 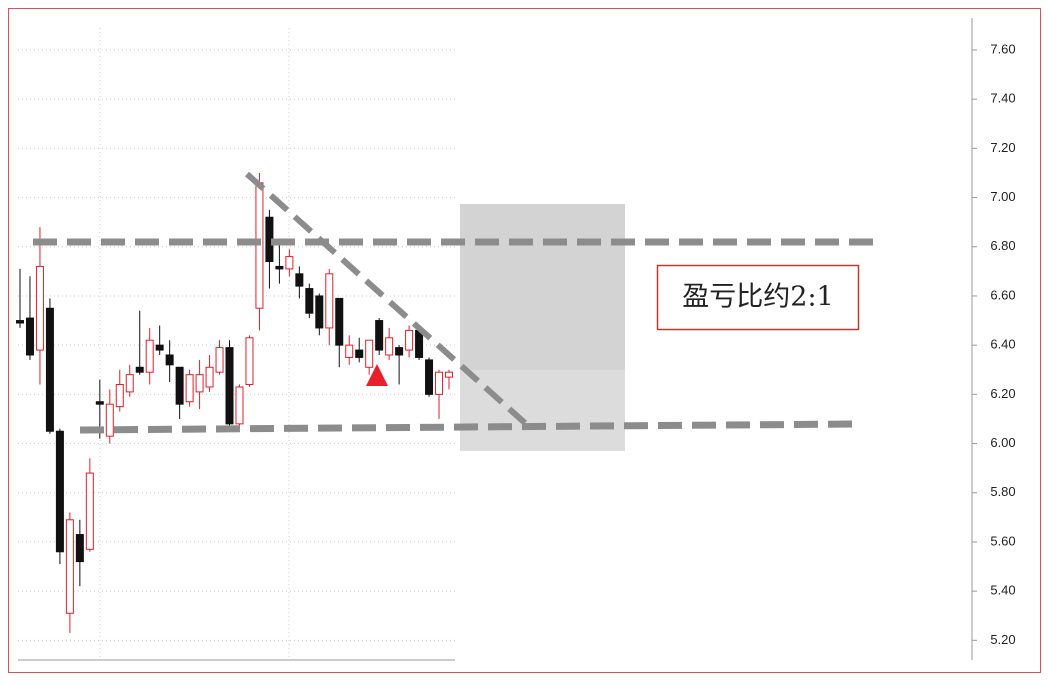 What do you see at coordinates (1002, 245) in the screenshot?
I see `y-tick-label: 6.80` at bounding box center [1002, 245].